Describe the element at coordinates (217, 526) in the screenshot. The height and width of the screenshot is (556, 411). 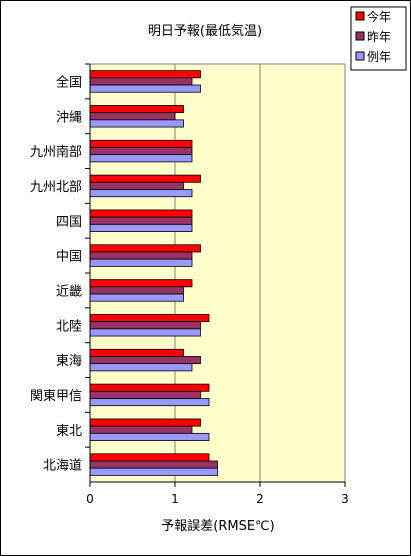
I see `x-axis-label: 予報誤差(RMSE℃)` at that location.